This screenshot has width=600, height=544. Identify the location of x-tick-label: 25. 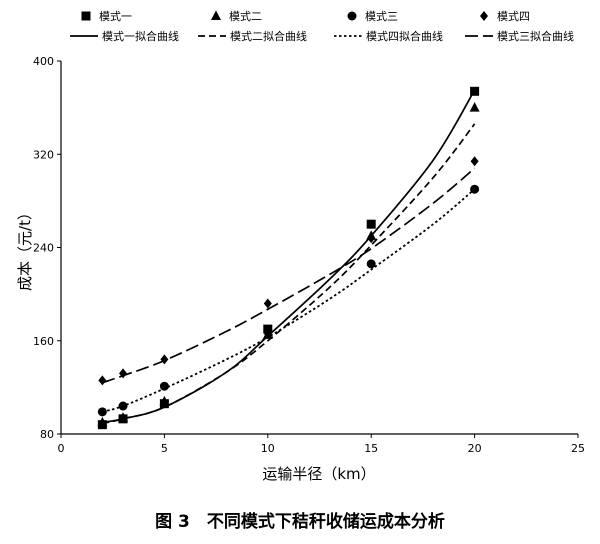
(578, 448).